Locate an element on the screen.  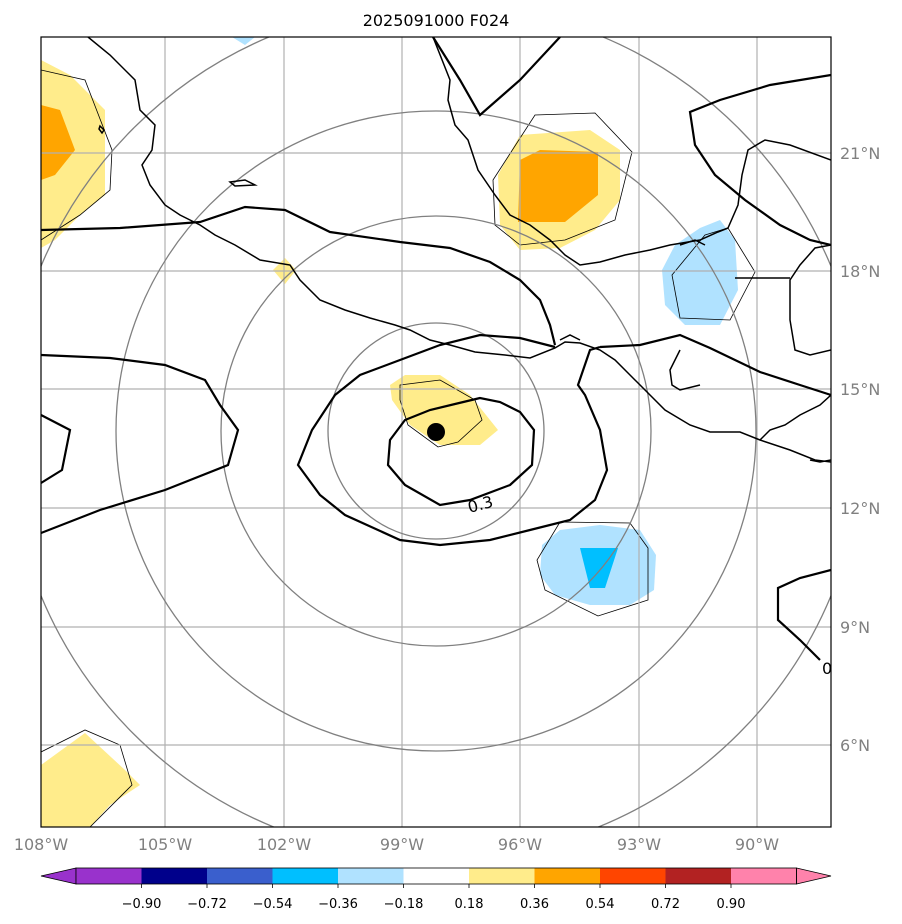
contour-label-0: 0 is located at coordinates (827, 668).